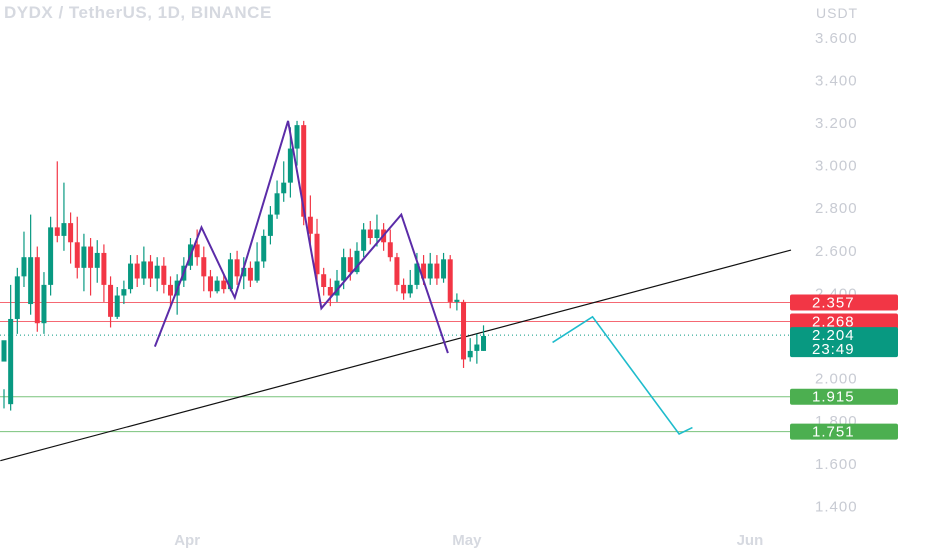 The width and height of the screenshot is (932, 550). Describe the element at coordinates (467, 540) in the screenshot. I see `x-tick-label: May` at that location.